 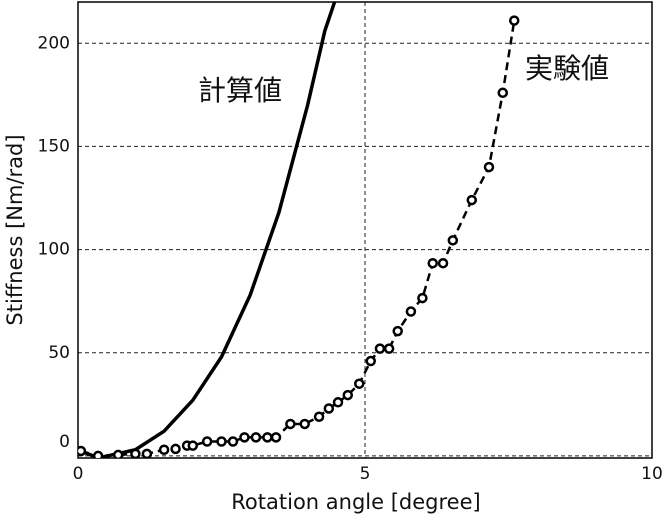 What do you see at coordinates (78, 474) in the screenshot?
I see `x-tick-label: 0` at bounding box center [78, 474].